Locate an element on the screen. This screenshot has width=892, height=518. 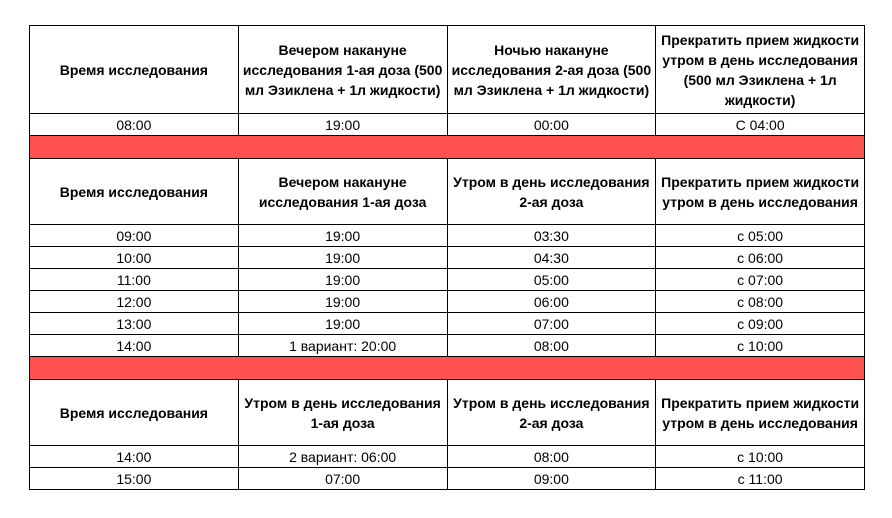
table-cell: 05:00 is located at coordinates (551, 279).